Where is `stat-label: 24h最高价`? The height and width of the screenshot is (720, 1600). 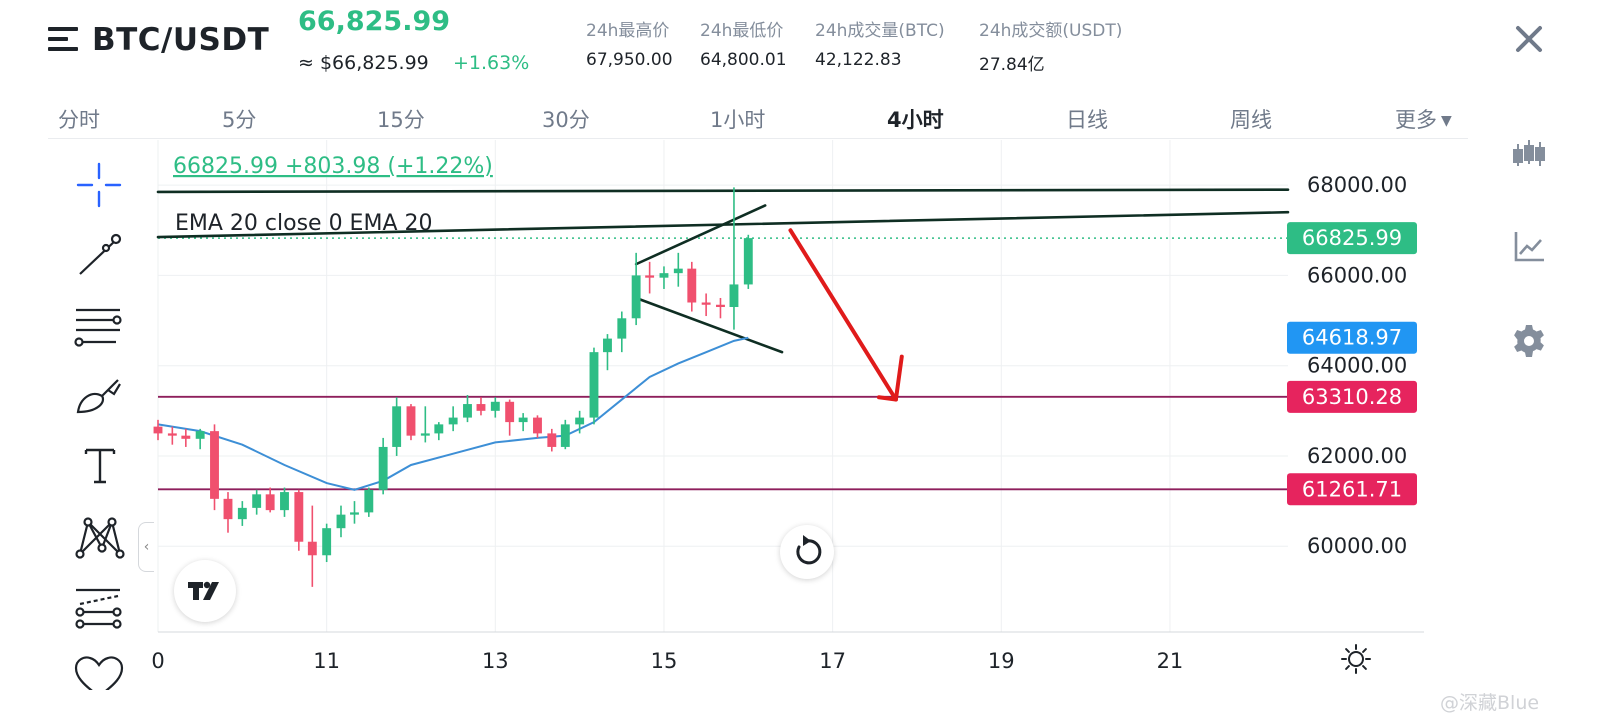 stat-label: 24h最高价 is located at coordinates (628, 31).